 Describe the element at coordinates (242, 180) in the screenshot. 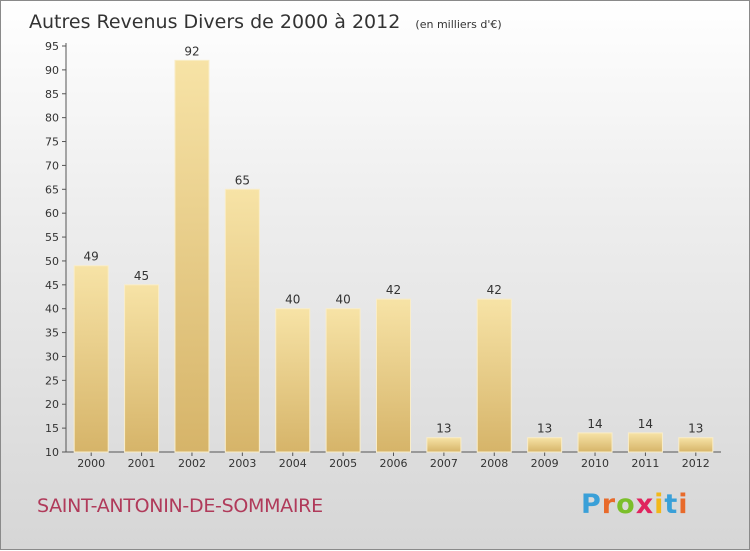

I see `data-label: 65` at that location.